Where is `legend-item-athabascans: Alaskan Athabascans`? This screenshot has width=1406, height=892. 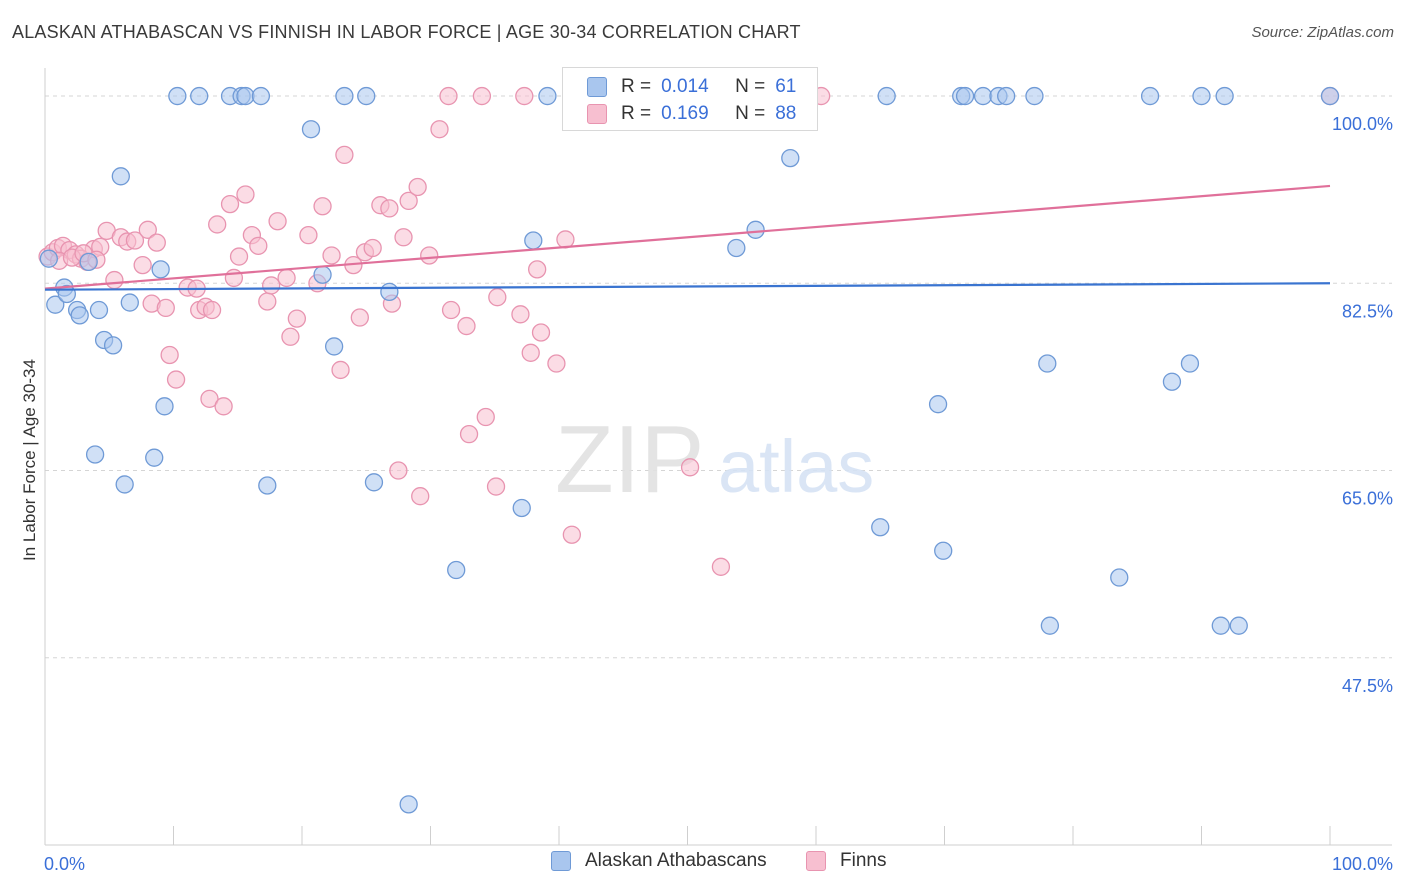 legend-item-athabascans: Alaskan Athabascans is located at coordinates (659, 861).